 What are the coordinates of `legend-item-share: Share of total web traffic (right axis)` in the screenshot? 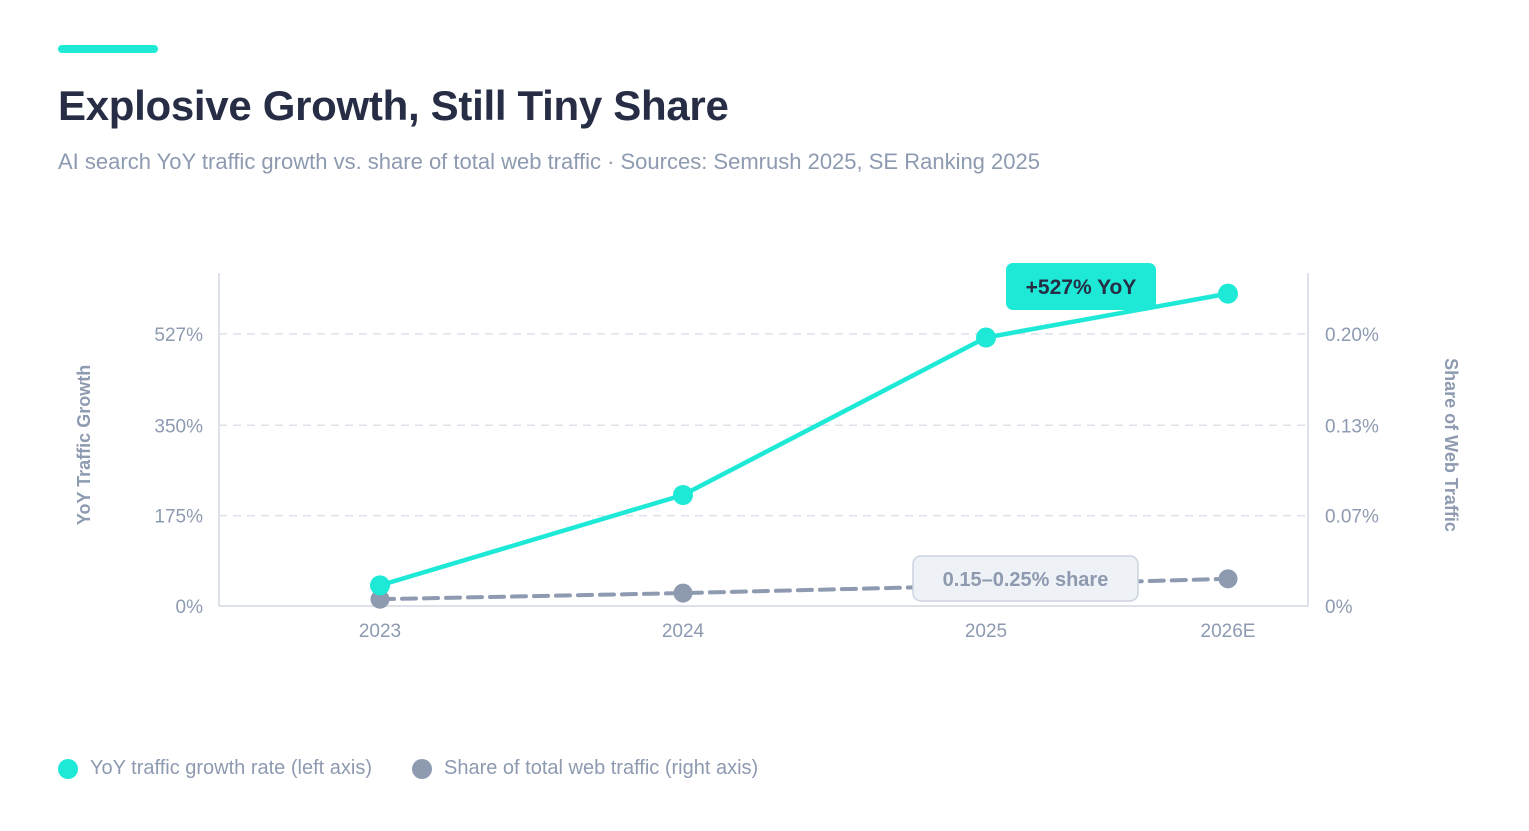 It's located at (585, 768).